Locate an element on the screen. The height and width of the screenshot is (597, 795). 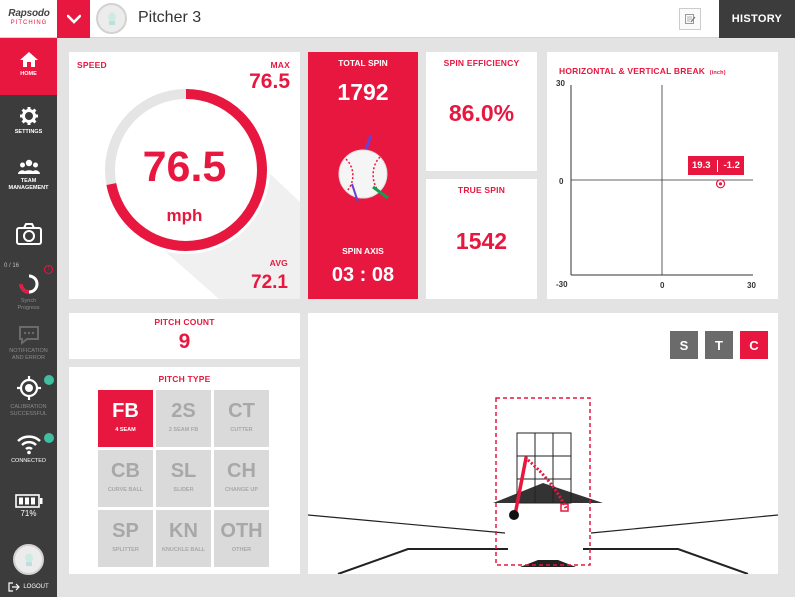
speed-max-value: 76.5 is located at coordinates (269, 81).